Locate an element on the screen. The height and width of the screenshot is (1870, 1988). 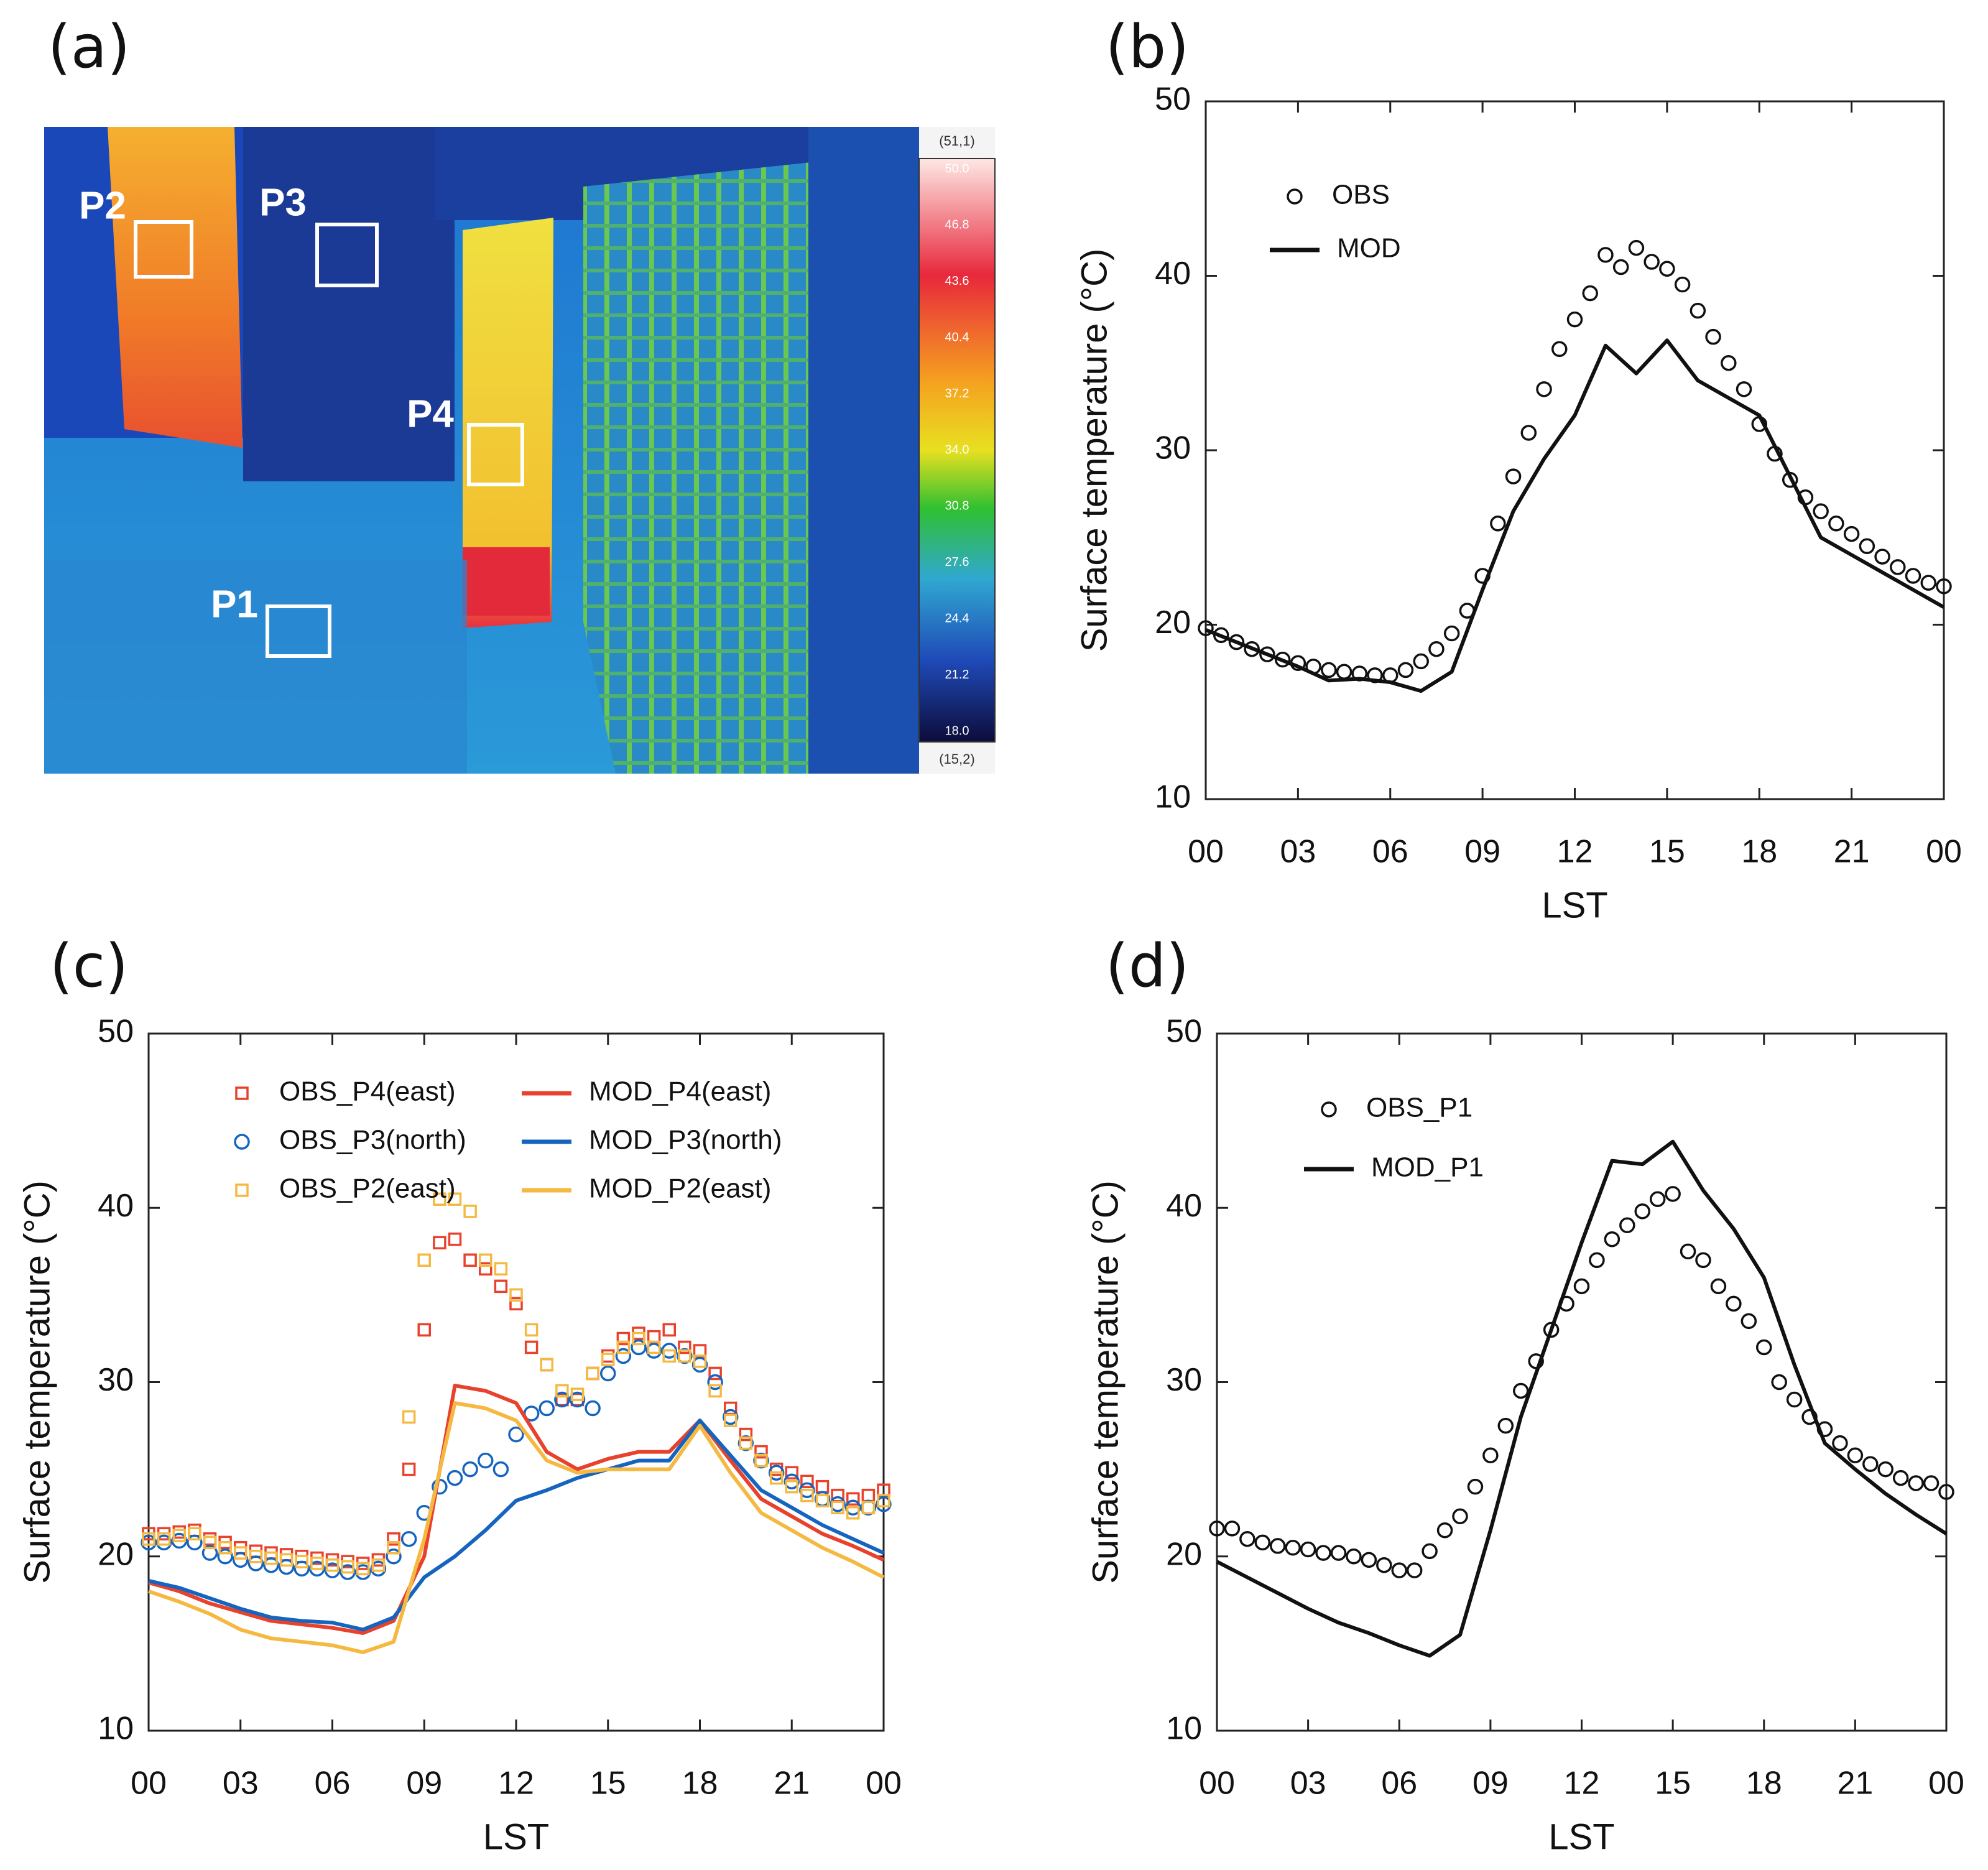
colorbar-label: 40.4 is located at coordinates (957, 337).